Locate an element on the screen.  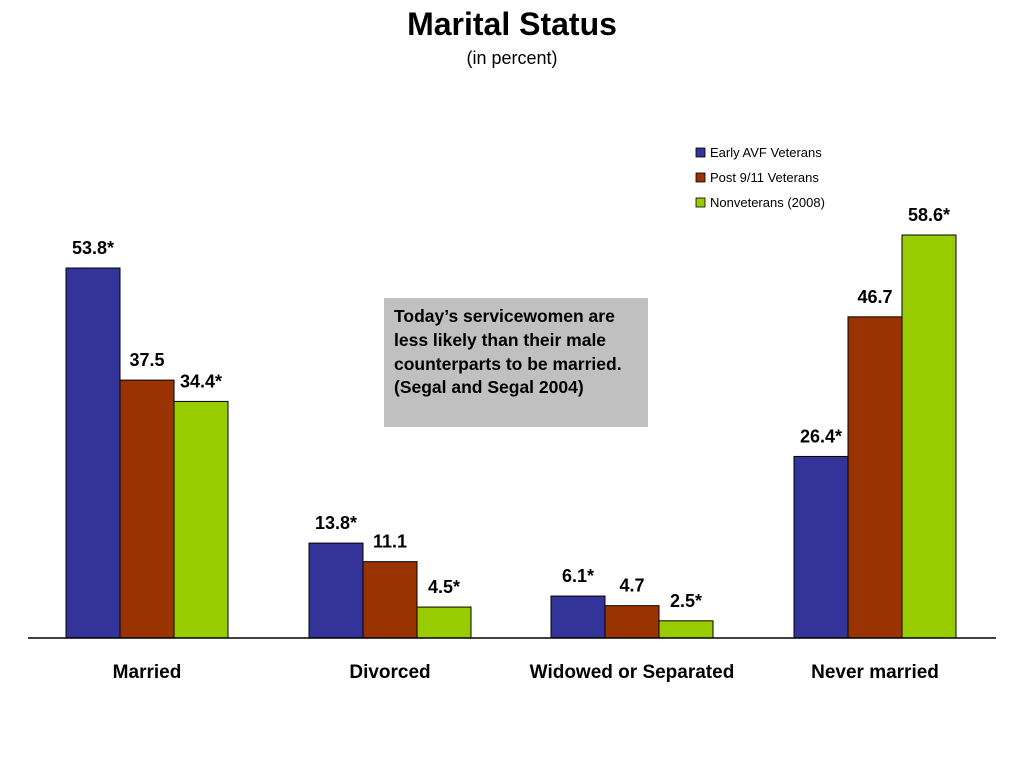
bar-value-label: 37.5 is located at coordinates (146, 360).